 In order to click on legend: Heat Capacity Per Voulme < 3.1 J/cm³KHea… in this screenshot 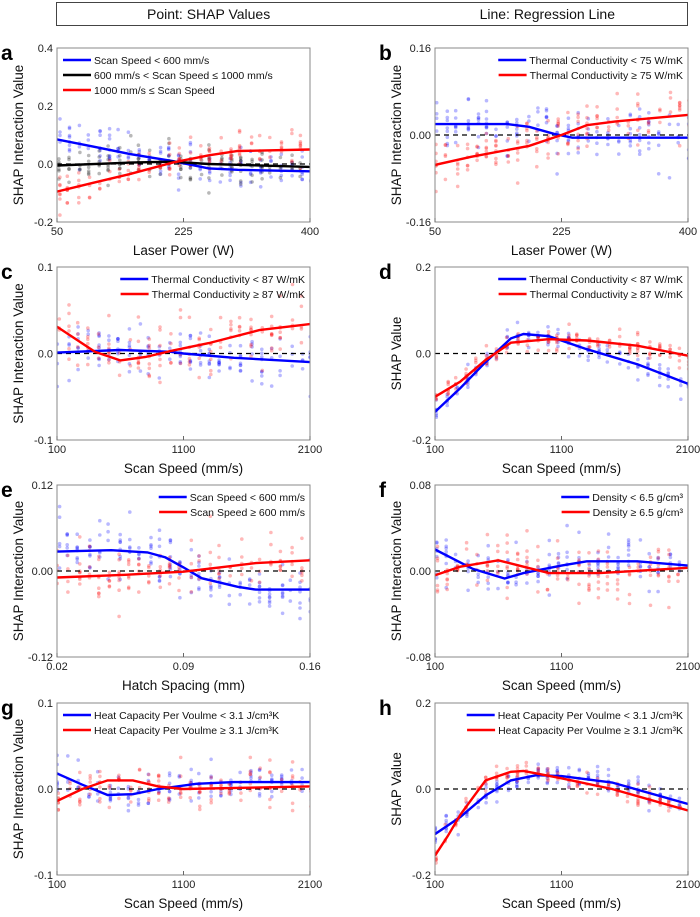, I will do `click(574, 723)`.